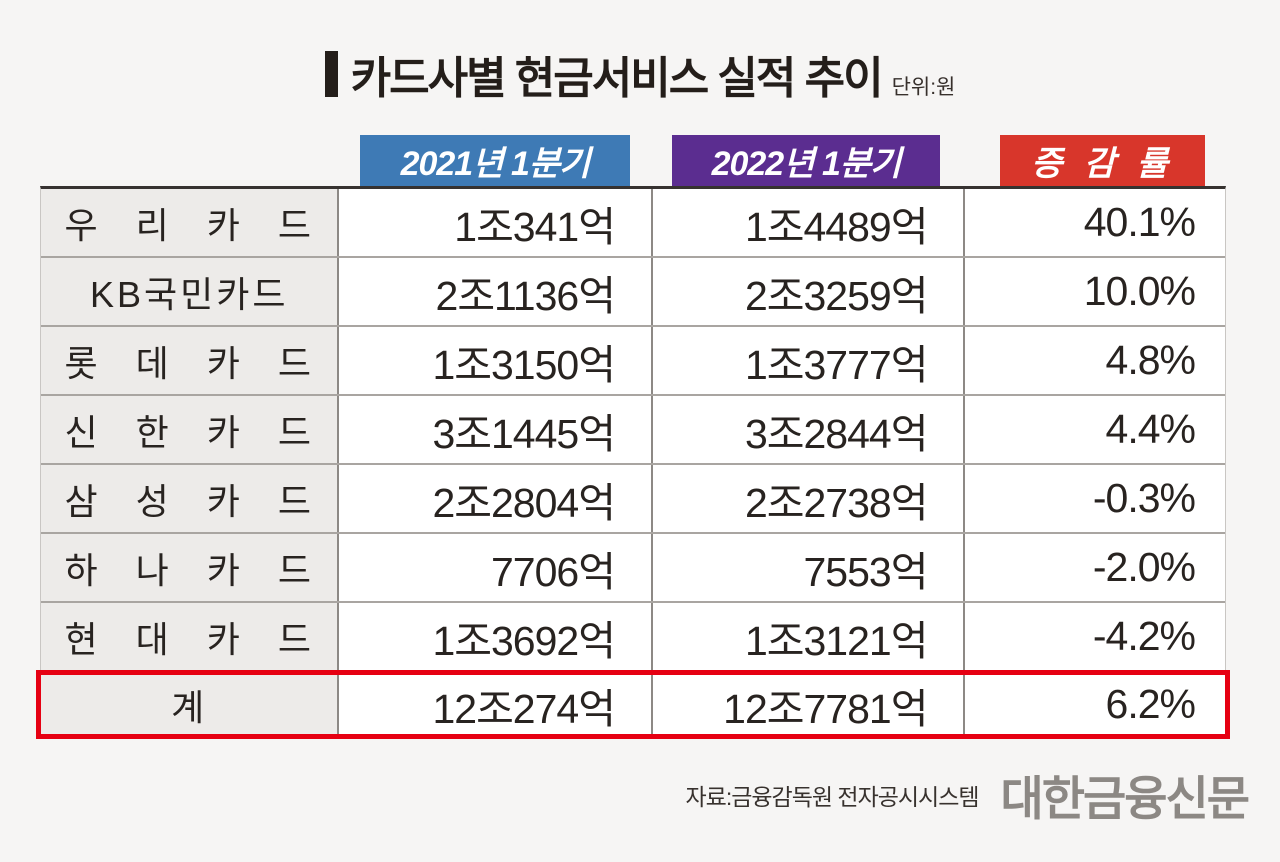  What do you see at coordinates (1094, 636) in the screenshot?
I see `change-rate-cell: -4.2%` at bounding box center [1094, 636].